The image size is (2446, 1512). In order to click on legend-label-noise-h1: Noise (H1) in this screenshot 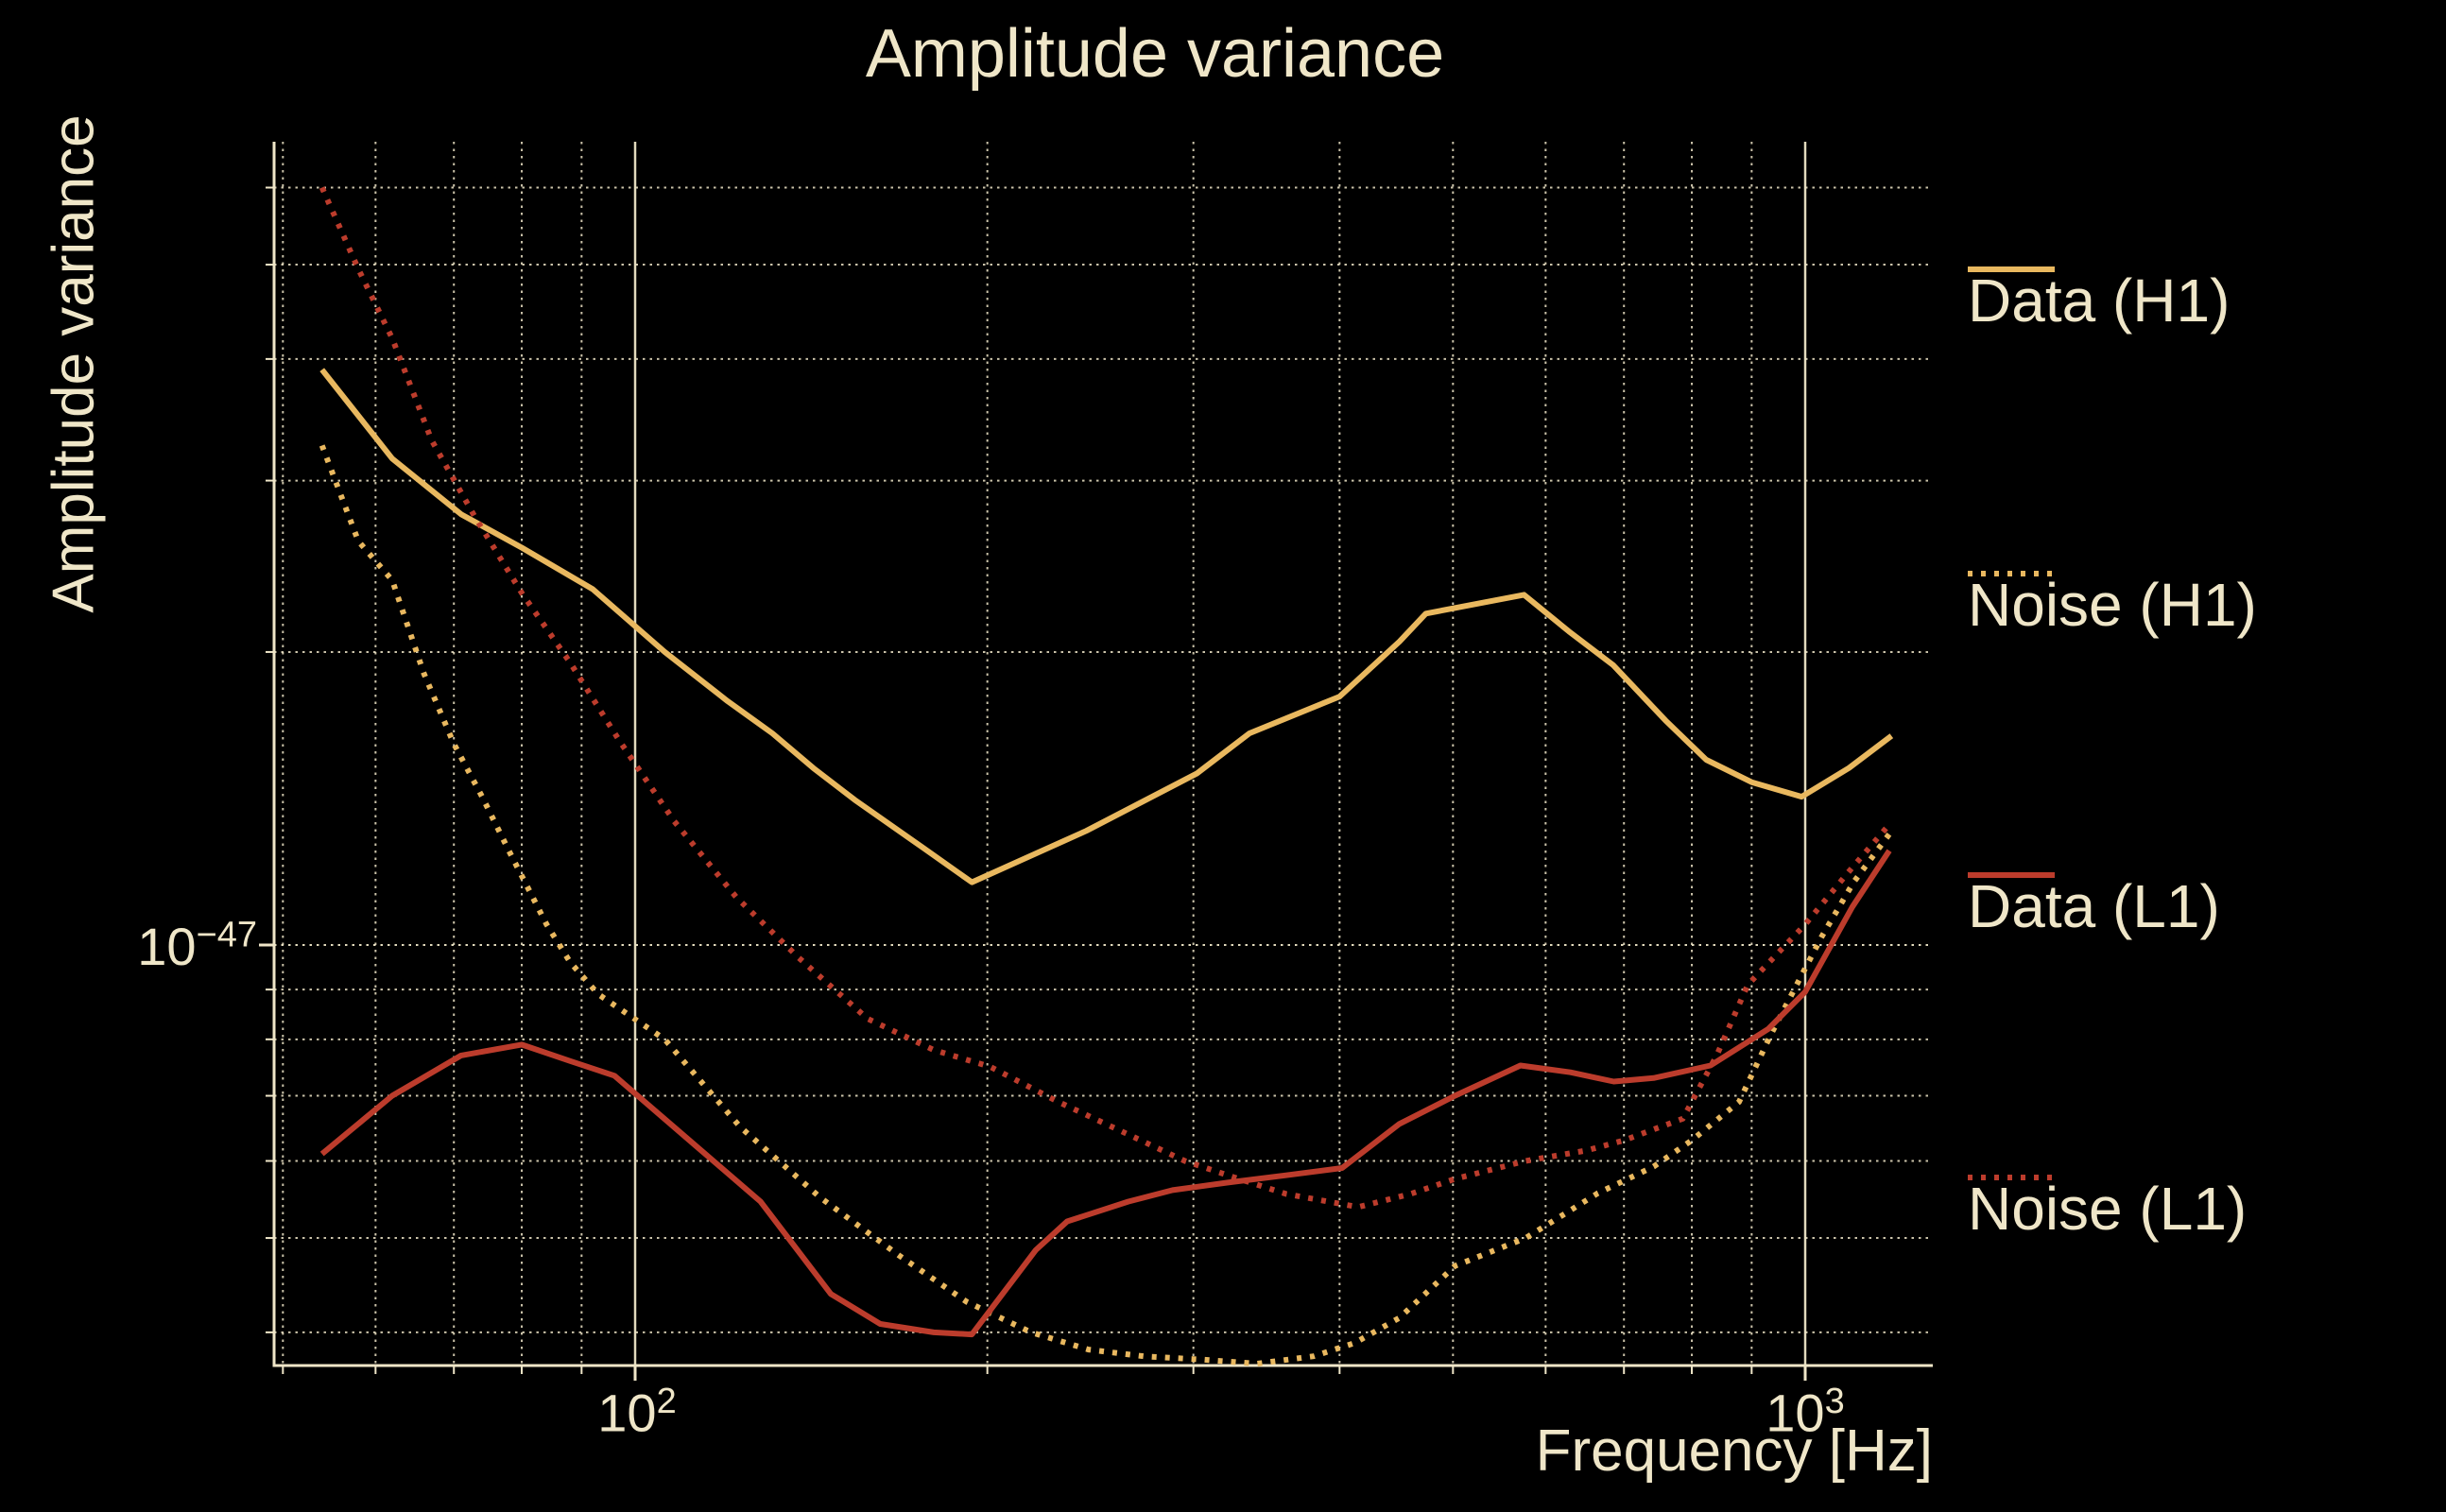, I will do `click(2112, 605)`.